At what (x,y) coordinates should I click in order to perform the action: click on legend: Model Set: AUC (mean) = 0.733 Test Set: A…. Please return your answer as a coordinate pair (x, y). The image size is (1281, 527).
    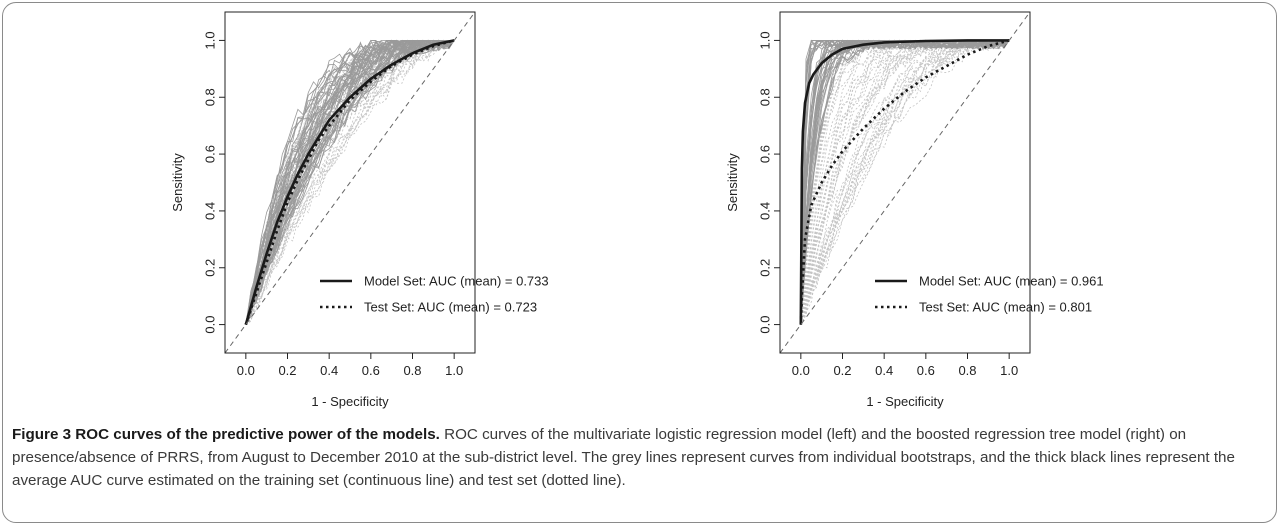
    Looking at the image, I should click on (434, 294).